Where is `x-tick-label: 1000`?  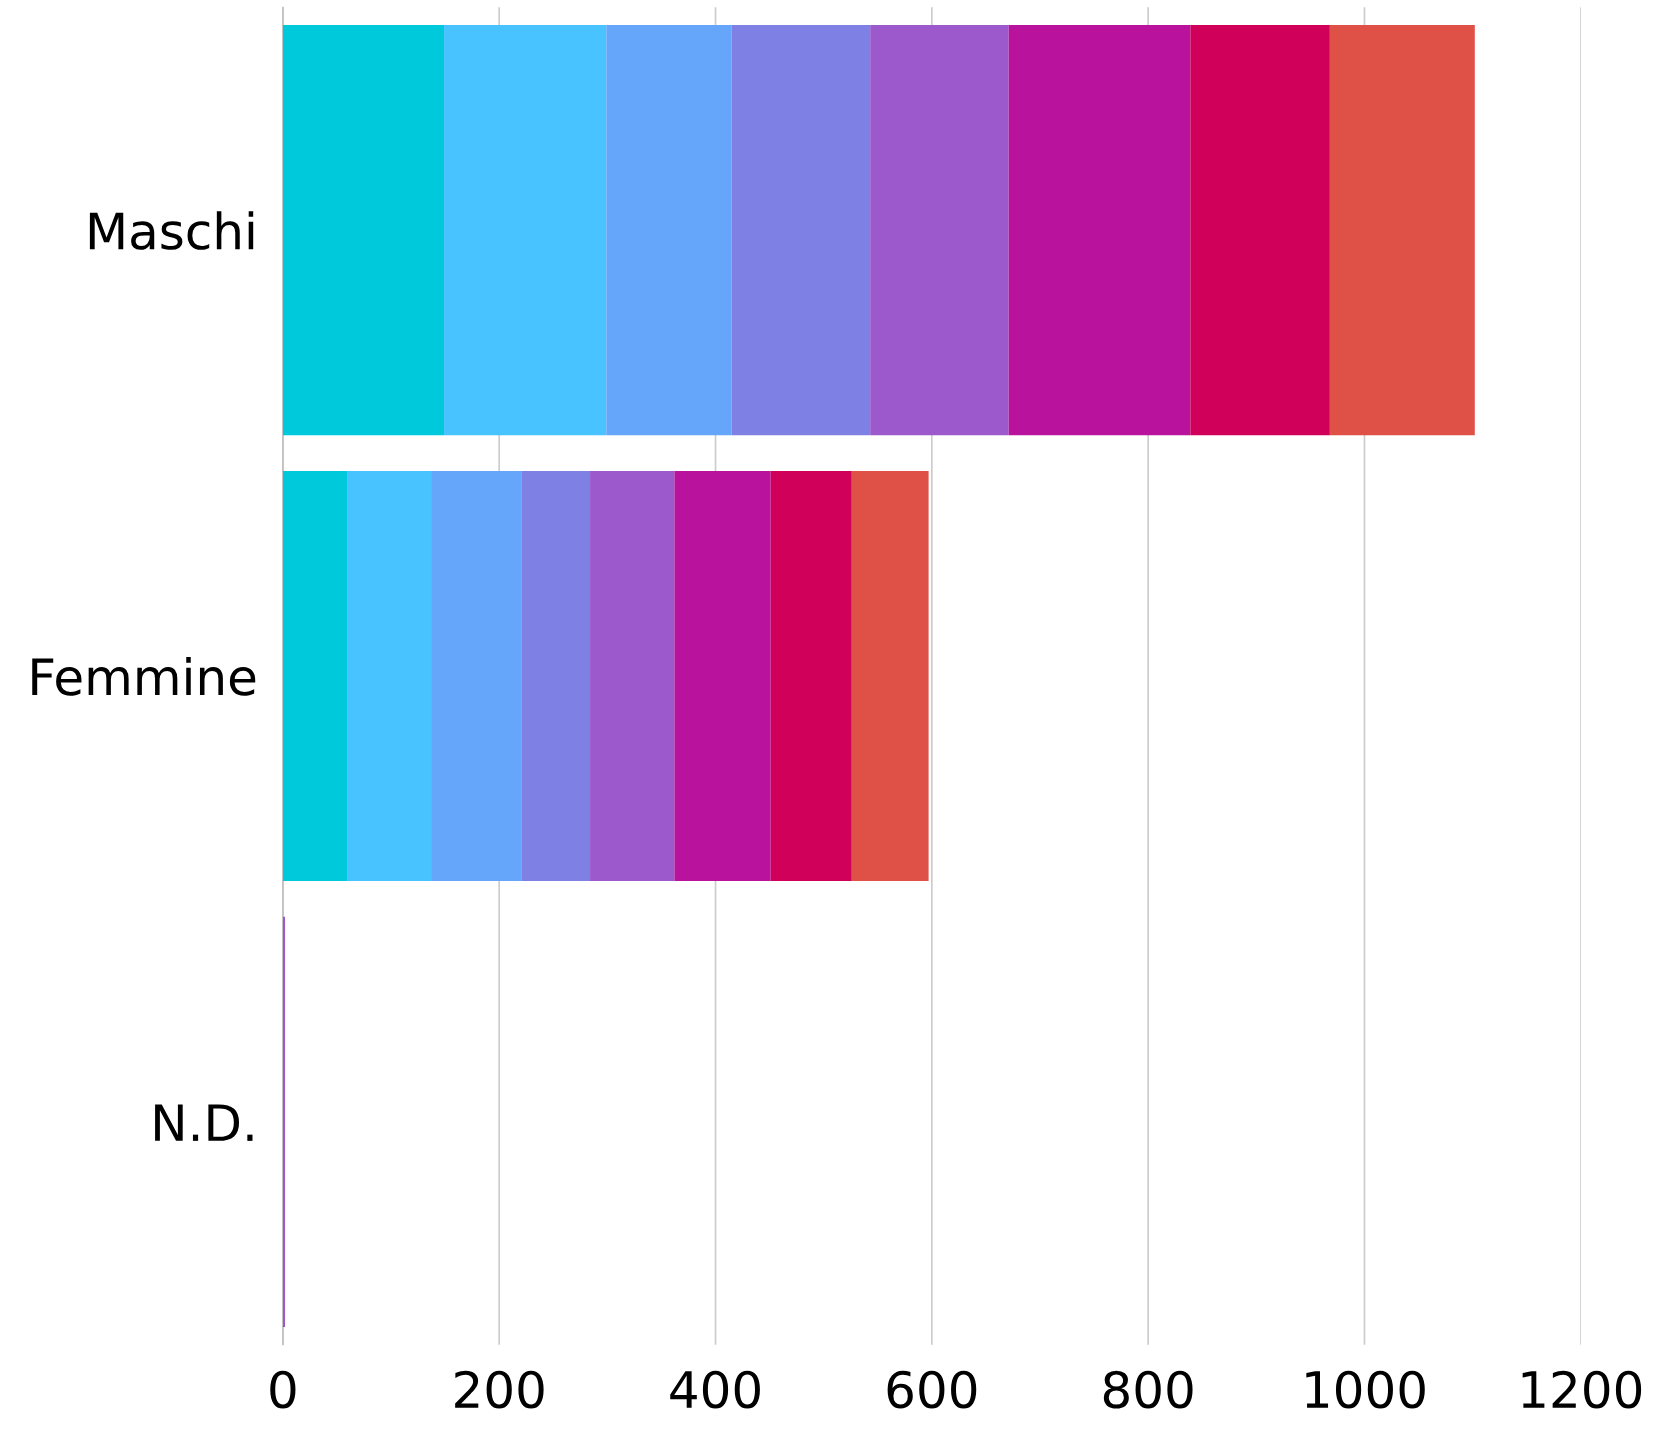
x-tick-label: 1000 is located at coordinates (1365, 1389).